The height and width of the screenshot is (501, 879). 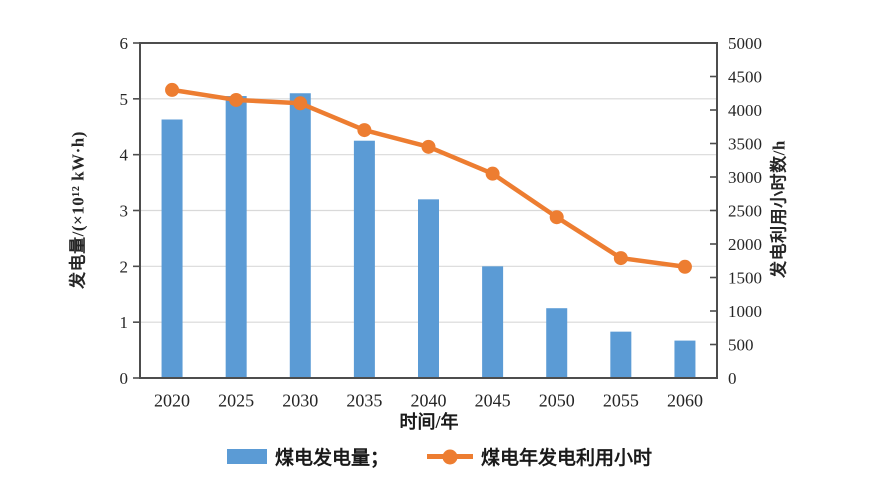 What do you see at coordinates (124, 266) in the screenshot?
I see `y-left-tick-label: 2` at bounding box center [124, 266].